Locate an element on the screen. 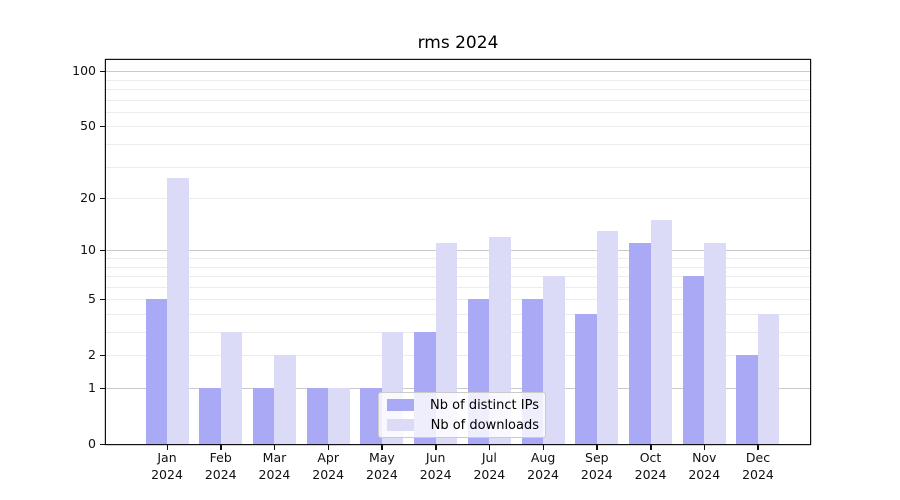 This screenshot has height=500, width=900. x-tick-mark-jan is located at coordinates (167, 447).